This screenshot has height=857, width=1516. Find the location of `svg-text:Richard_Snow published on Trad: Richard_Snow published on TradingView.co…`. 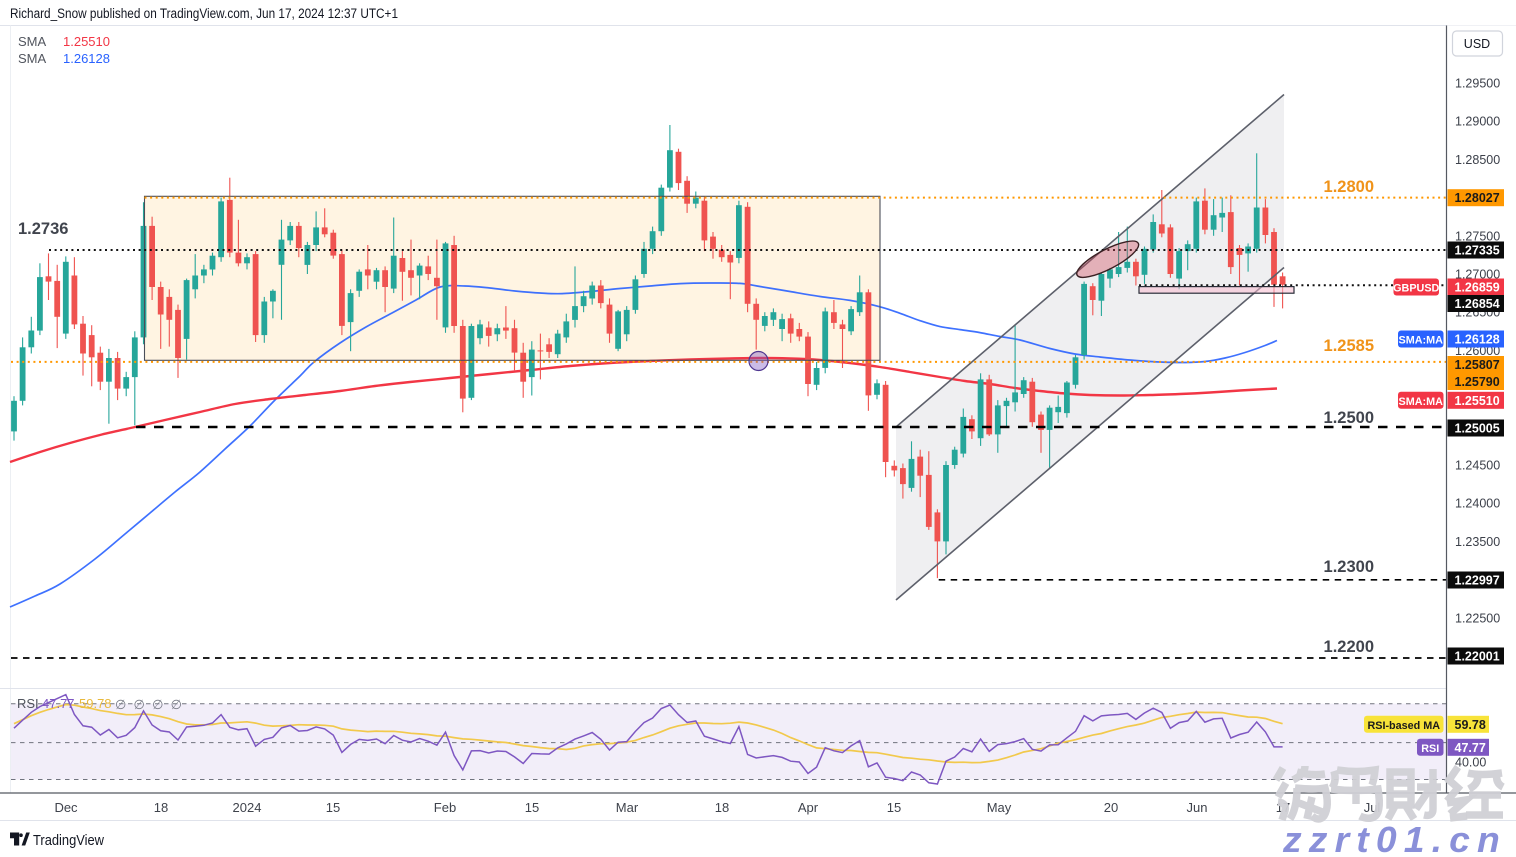

svg-text:Richard_Snow published on Trad: Richard_Snow published on TradingView.co… is located at coordinates (204, 13).